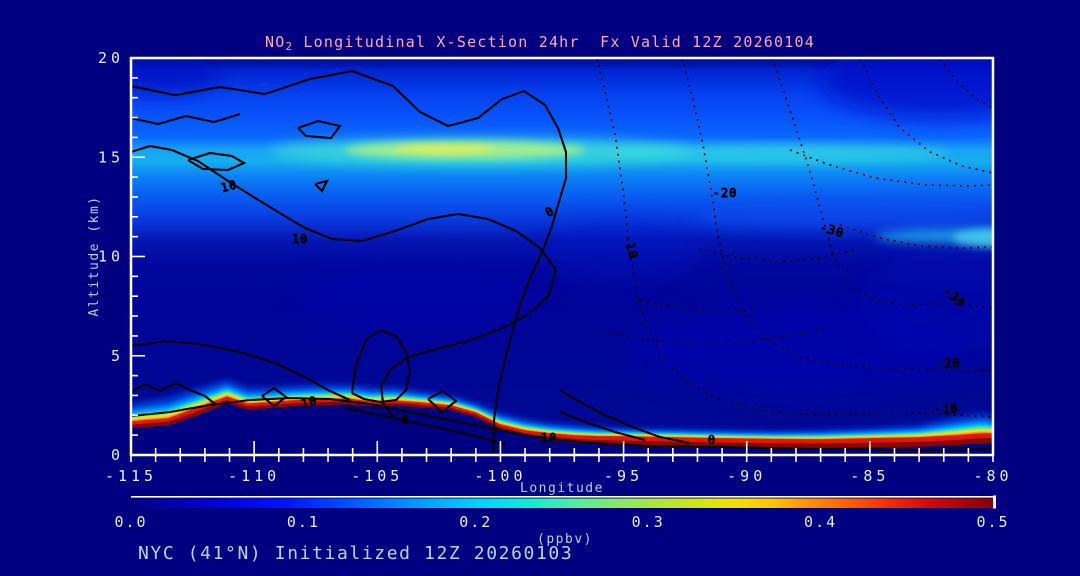 This screenshot has width=1080, height=576. Describe the element at coordinates (831, 230) in the screenshot. I see `contour-label: -30` at that location.